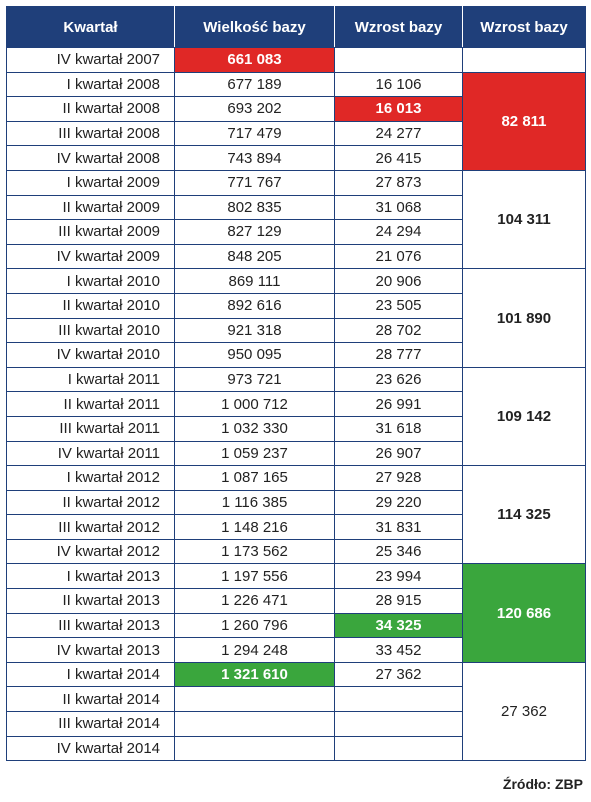  I want to click on growth-cell: 29 220, so click(398, 502).